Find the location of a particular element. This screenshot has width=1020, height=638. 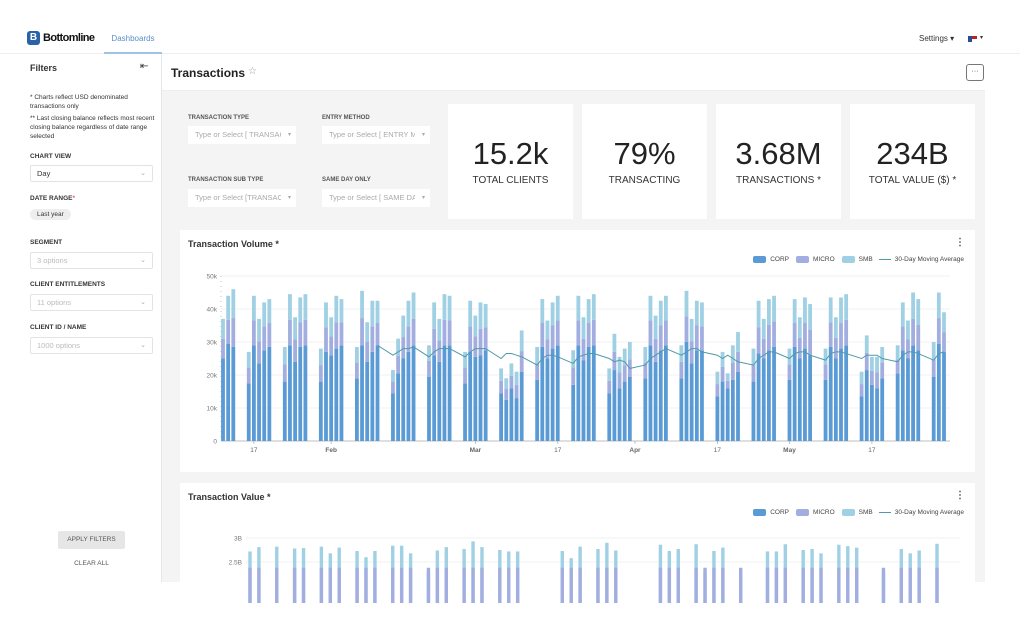

same-day-select: Type or Select [ SAME DAY ONLY ] ▾ is located at coordinates (376, 198).